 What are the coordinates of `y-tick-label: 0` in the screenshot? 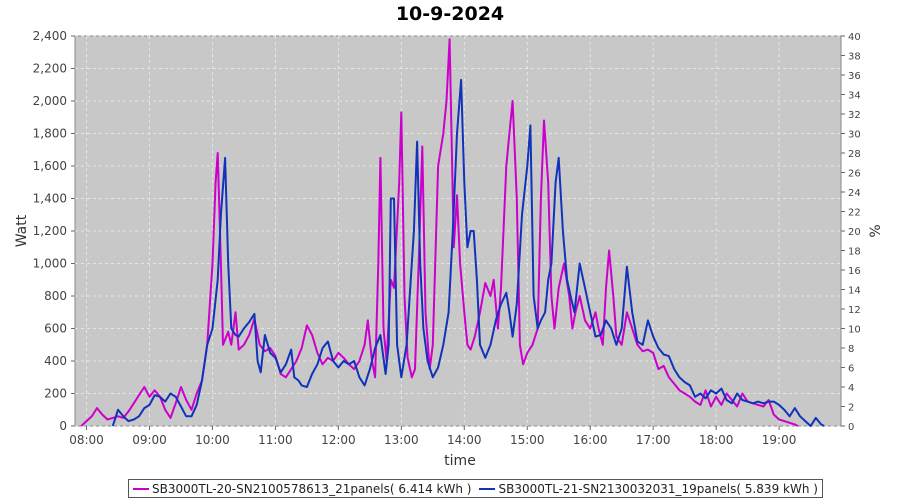 It's located at (63, 426).